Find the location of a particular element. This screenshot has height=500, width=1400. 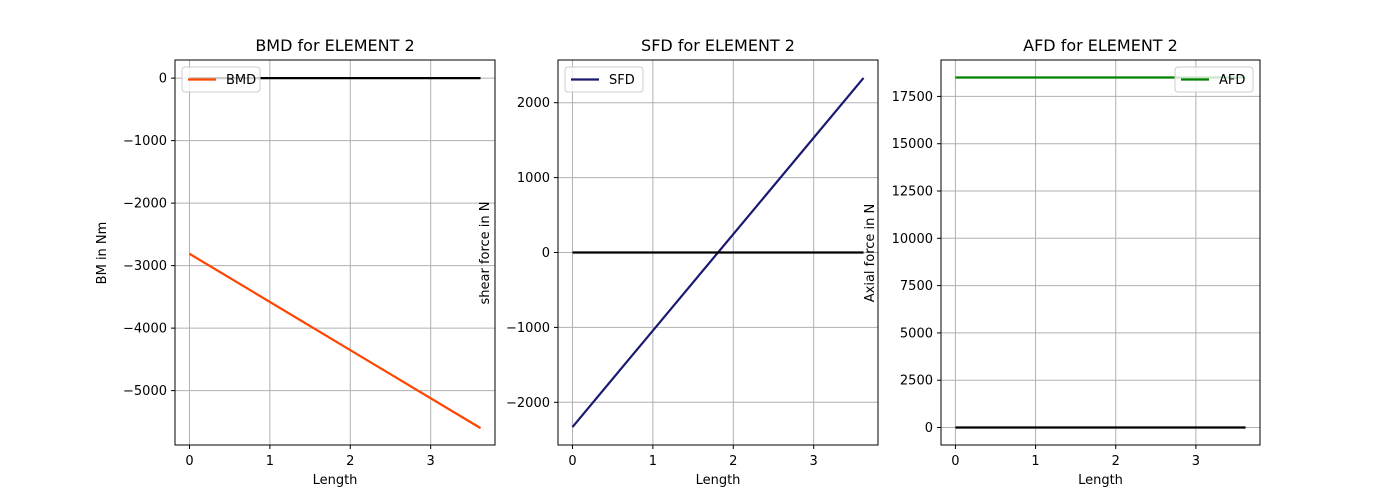

legend: BMD is located at coordinates (221, 79).